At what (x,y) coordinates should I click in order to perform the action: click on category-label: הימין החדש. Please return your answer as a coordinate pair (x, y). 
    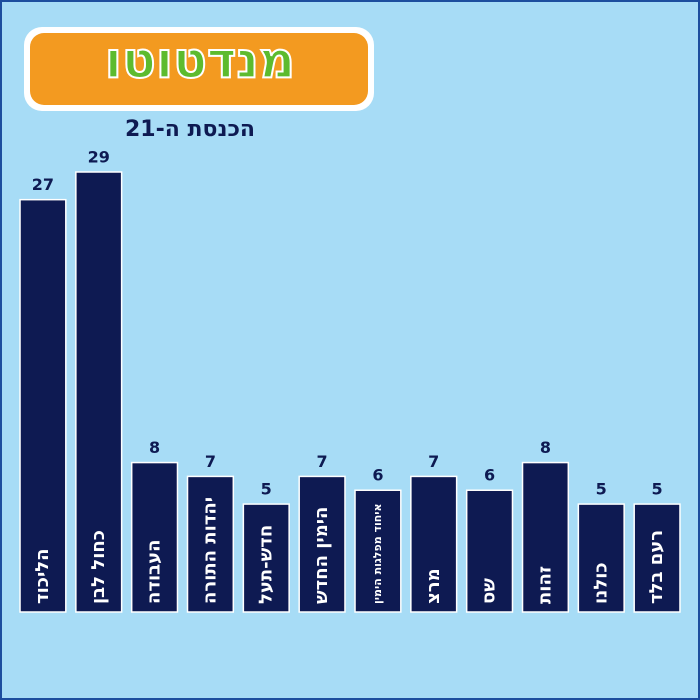
    Looking at the image, I should click on (321, 555).